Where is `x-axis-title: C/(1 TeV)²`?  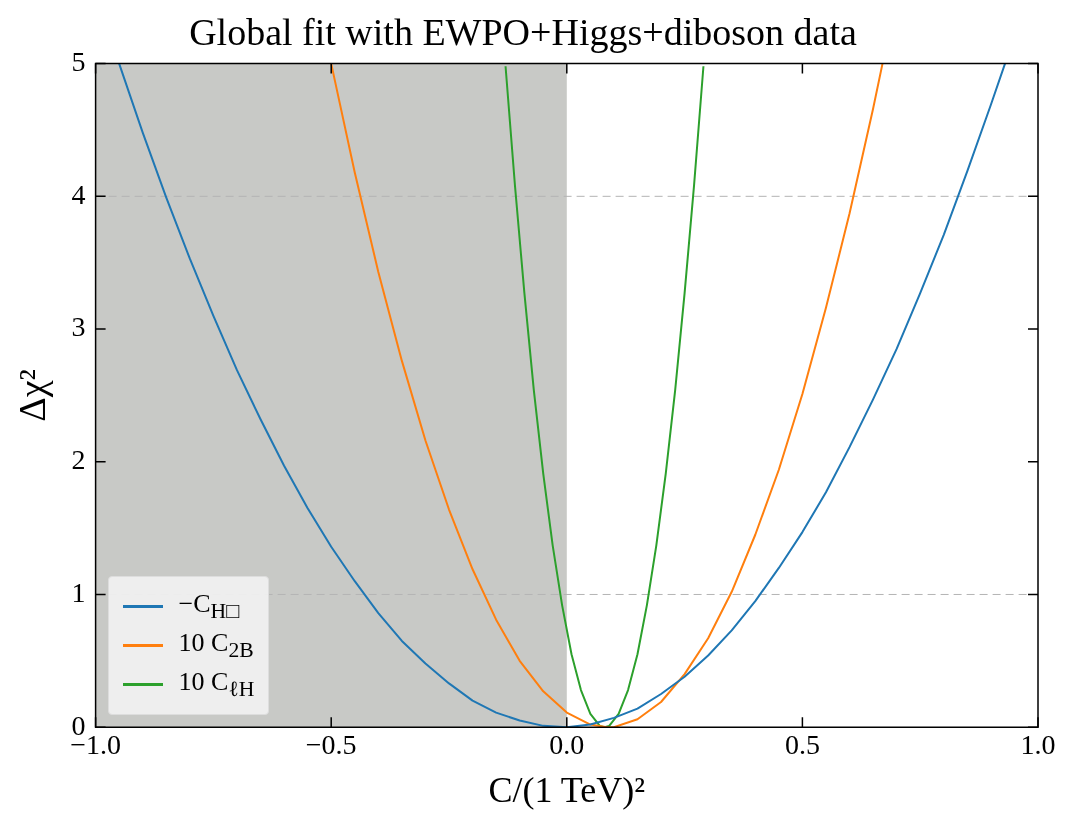 x-axis-title: C/(1 TeV)² is located at coordinates (567, 789).